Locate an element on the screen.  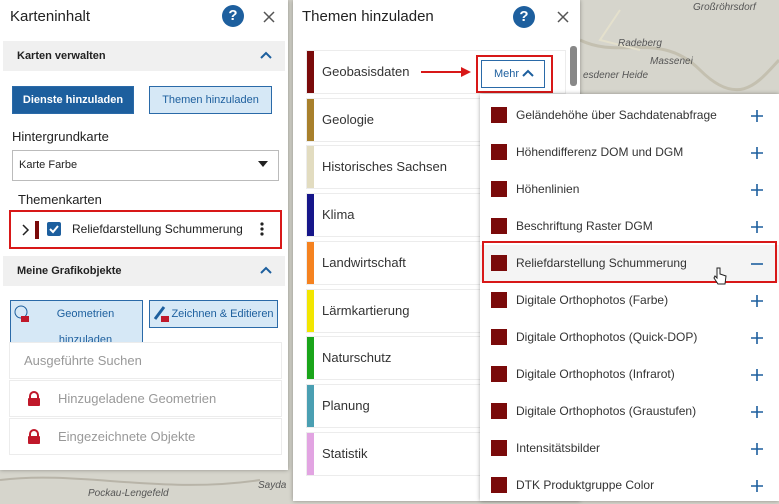
select: Karte Farbe is located at coordinates (145, 165).